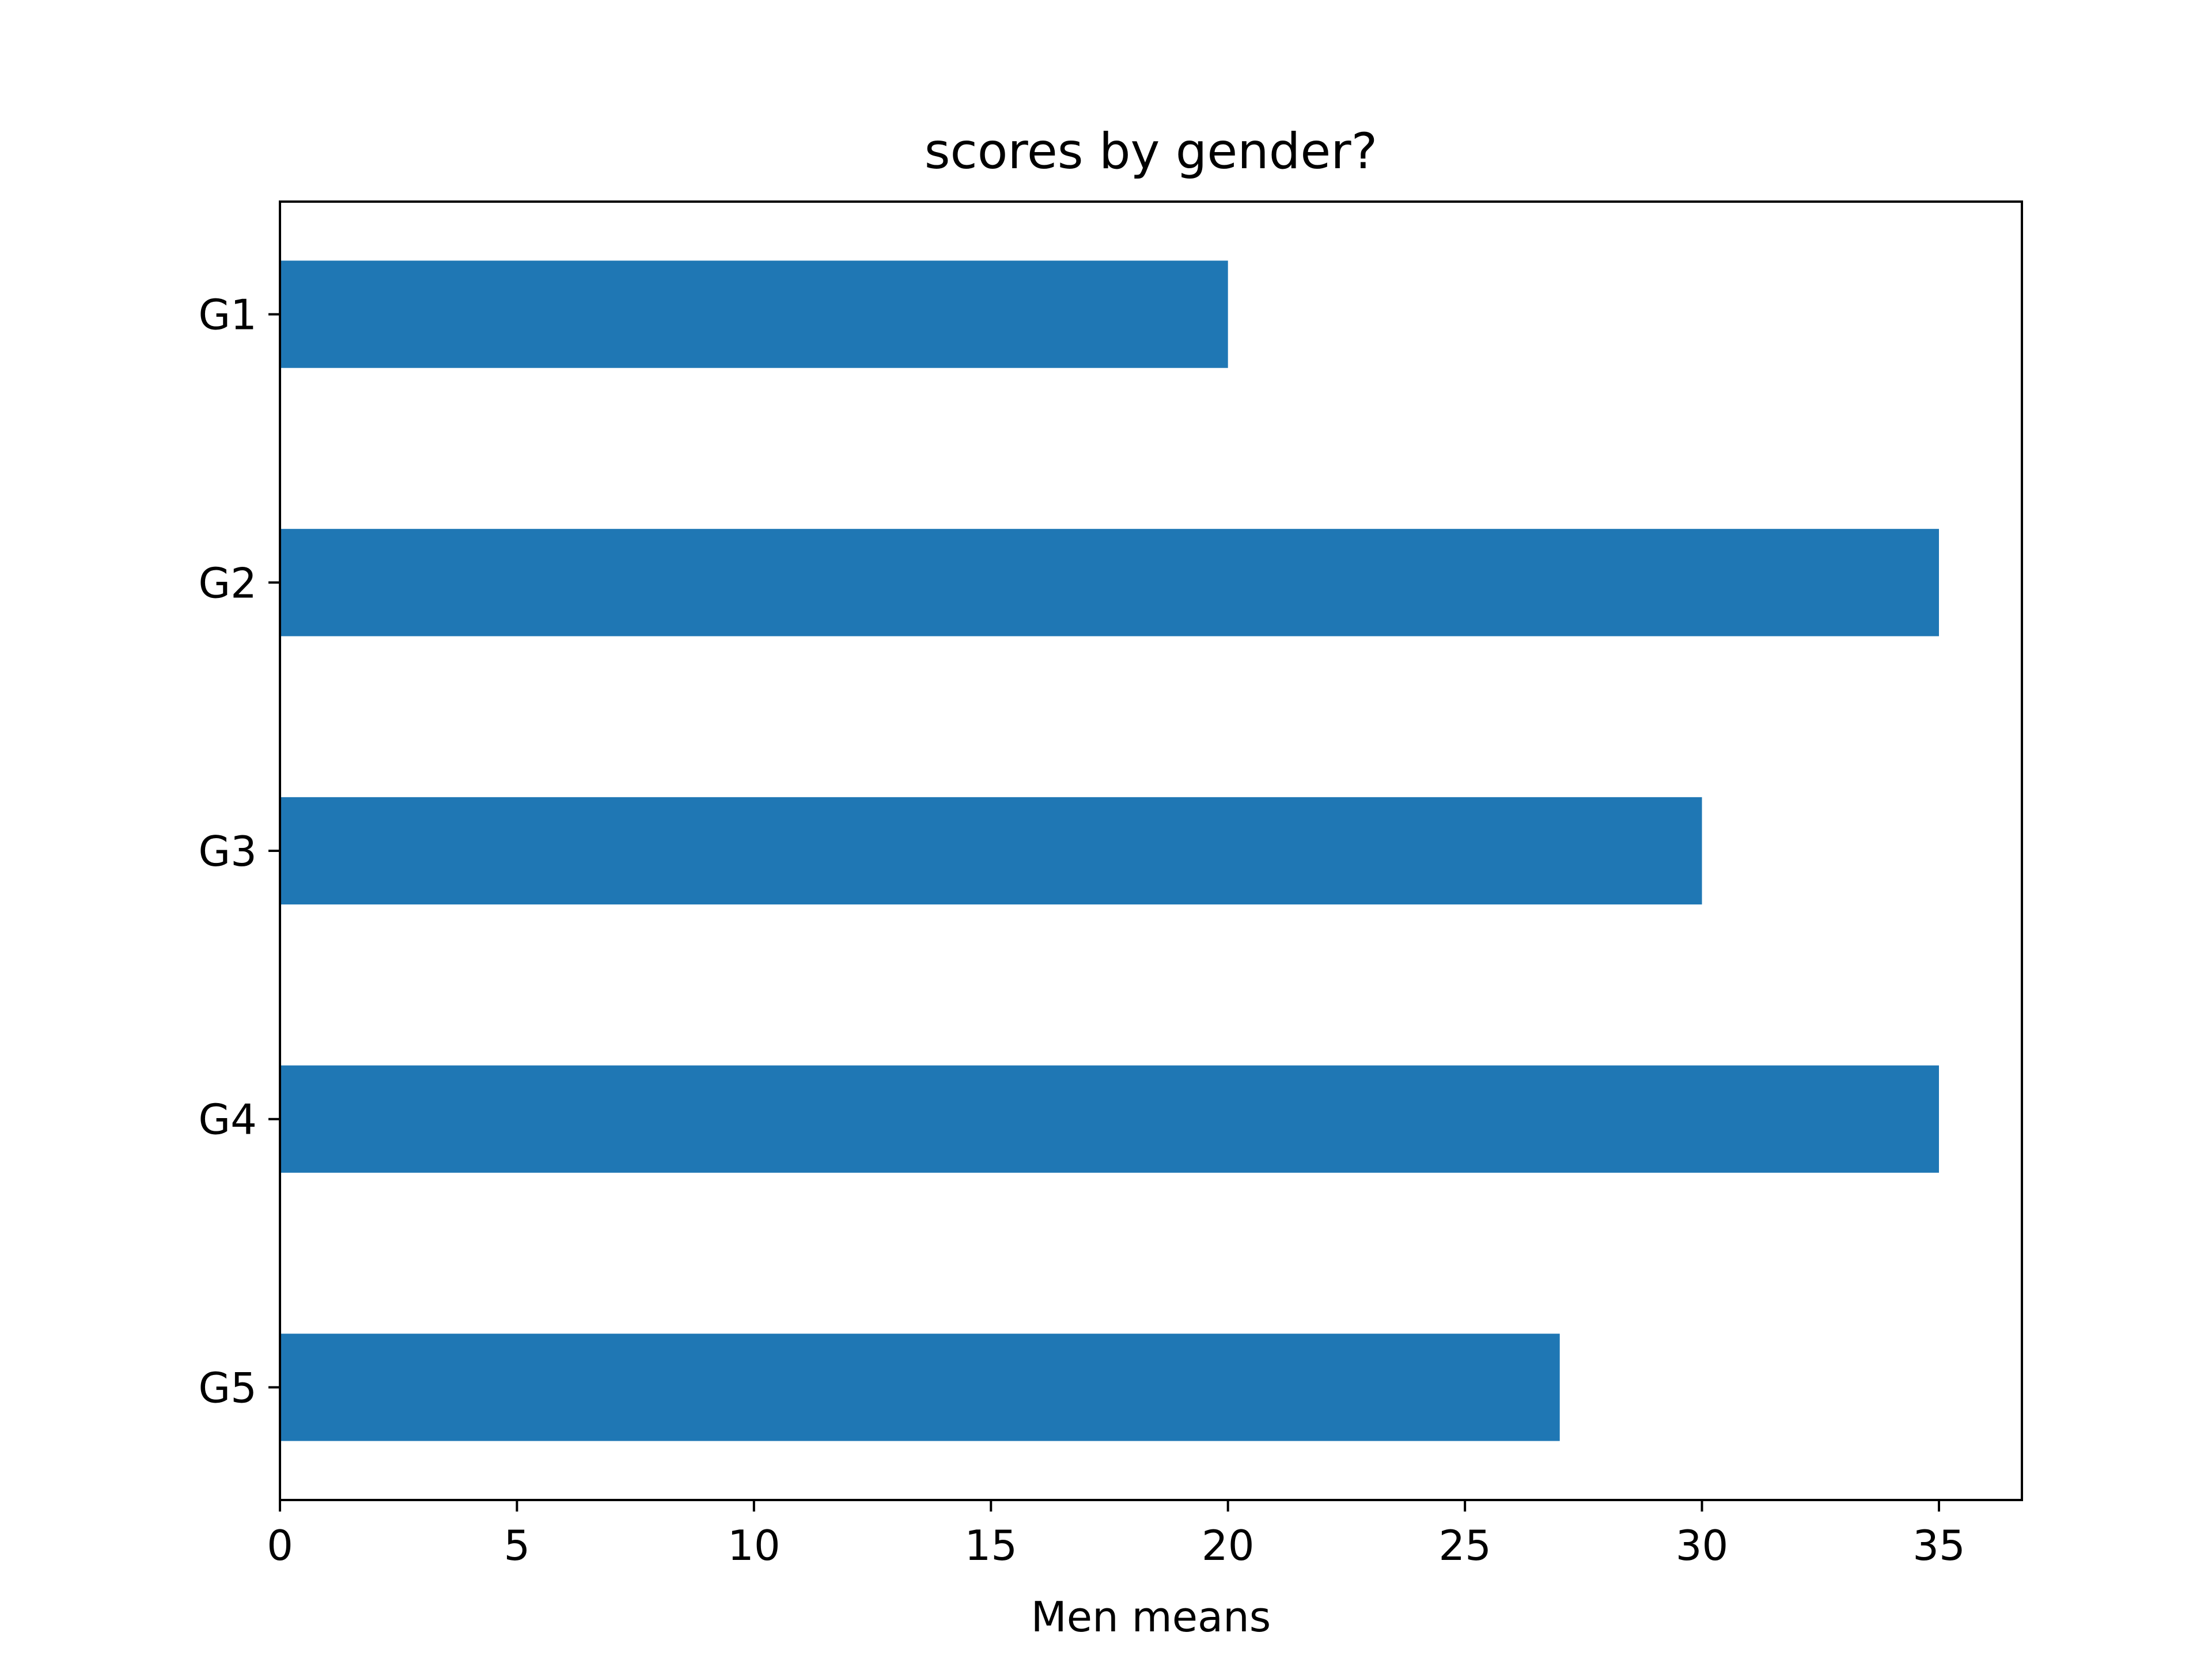  What do you see at coordinates (227, 583) in the screenshot?
I see `y-tick-label: G2` at bounding box center [227, 583].